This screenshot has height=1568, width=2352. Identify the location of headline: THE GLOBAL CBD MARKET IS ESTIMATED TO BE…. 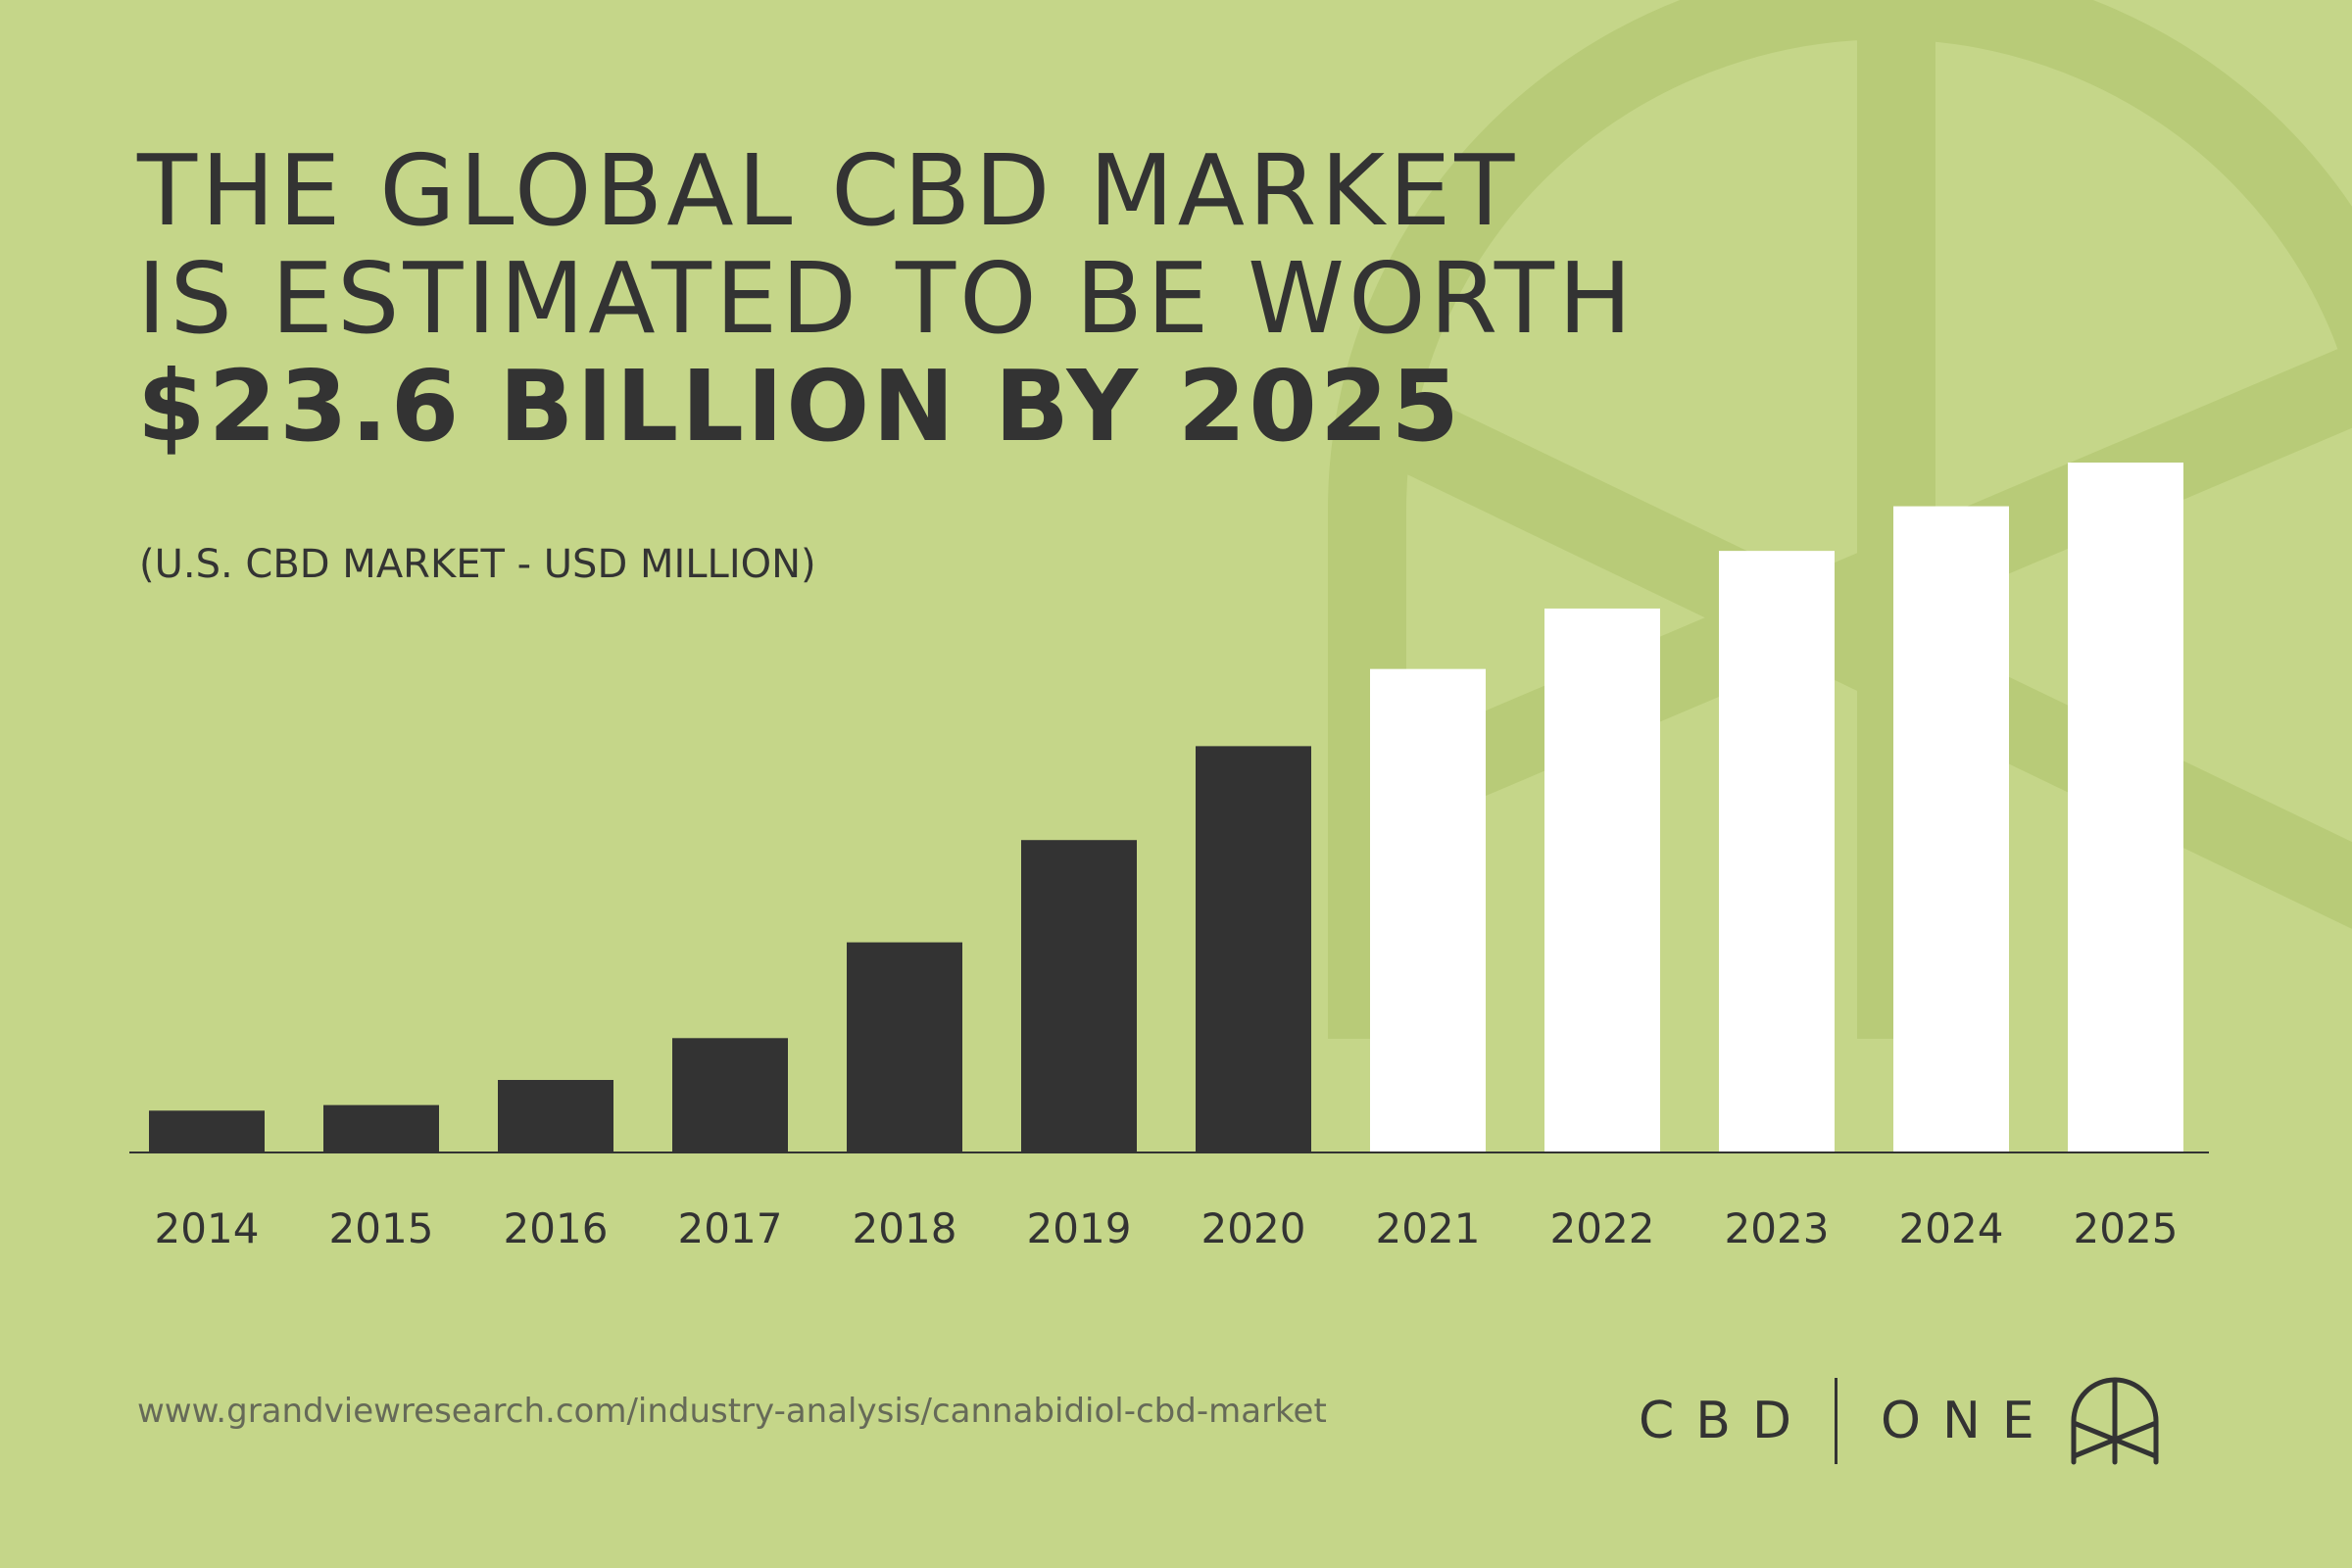
(886, 299).